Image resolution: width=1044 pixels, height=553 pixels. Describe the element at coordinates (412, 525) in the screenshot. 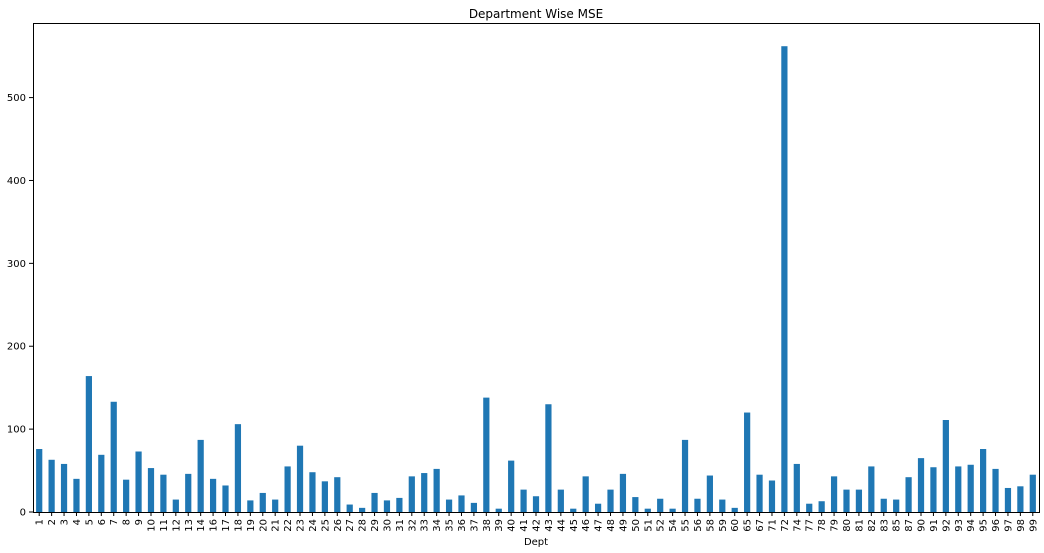

I see `x-tick-label: 32` at that location.